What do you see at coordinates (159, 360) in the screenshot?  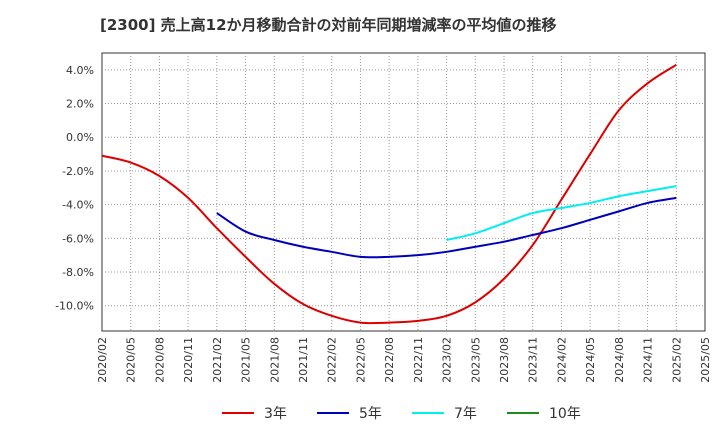 I see `x-tick-label: 2020/08` at bounding box center [159, 360].